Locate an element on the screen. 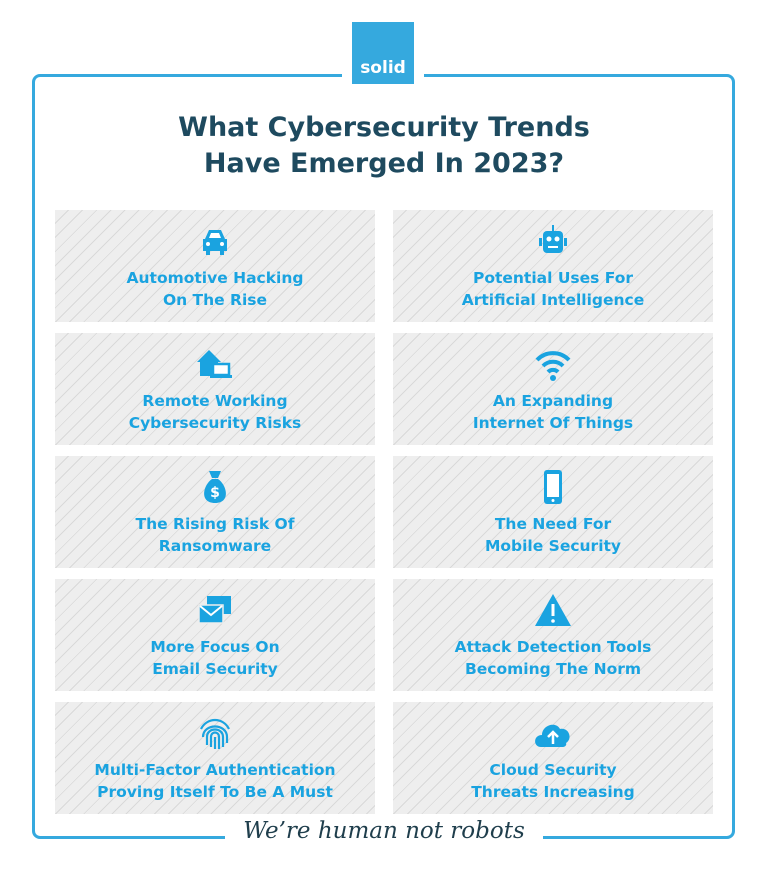 The height and width of the screenshot is (883, 768). cloud-upload-icon is located at coordinates (552, 735).